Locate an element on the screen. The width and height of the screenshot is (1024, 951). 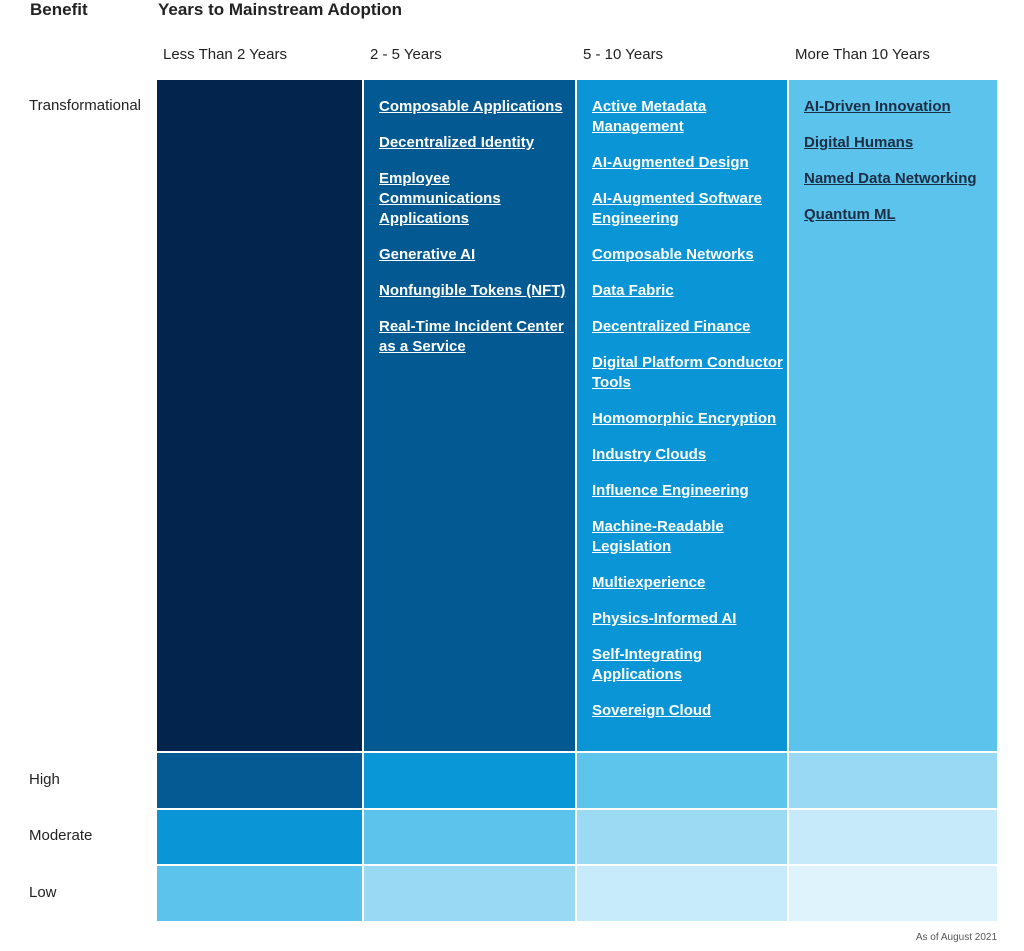
technology-link: Homomorphic Encryption is located at coordinates (684, 418).